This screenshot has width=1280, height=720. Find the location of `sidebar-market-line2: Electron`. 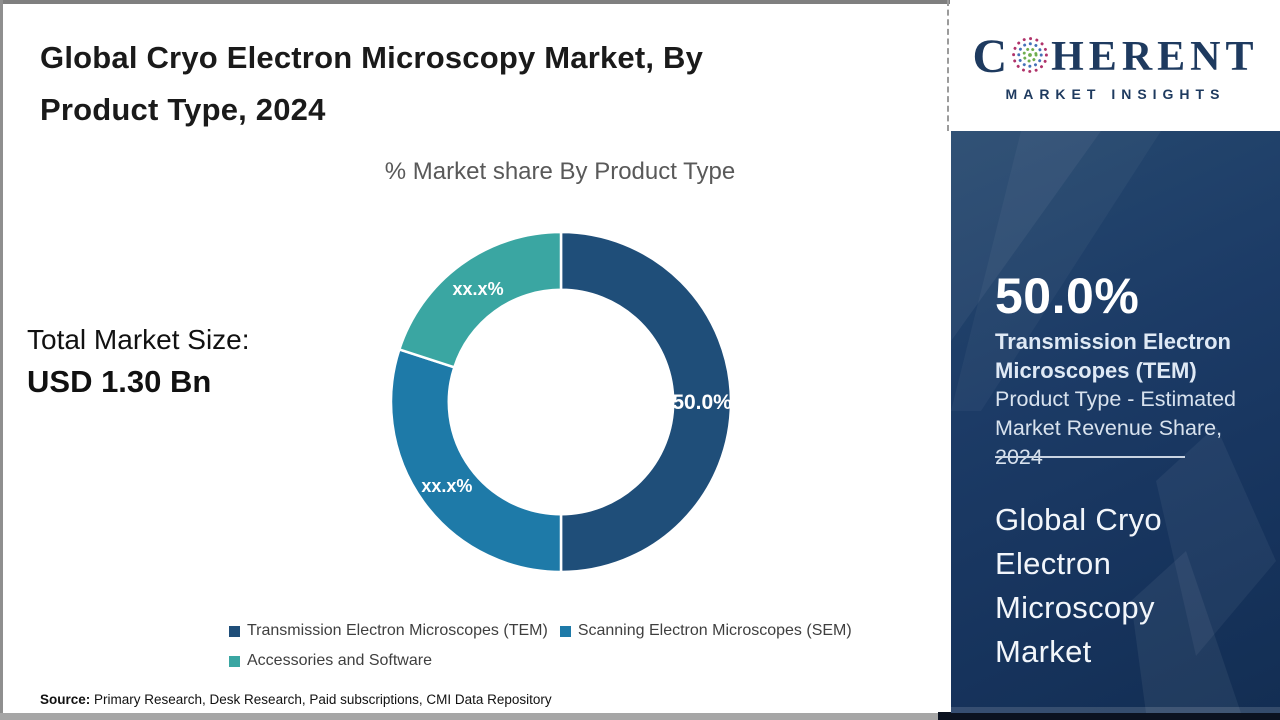

sidebar-market-line2: Electron is located at coordinates (1053, 563).